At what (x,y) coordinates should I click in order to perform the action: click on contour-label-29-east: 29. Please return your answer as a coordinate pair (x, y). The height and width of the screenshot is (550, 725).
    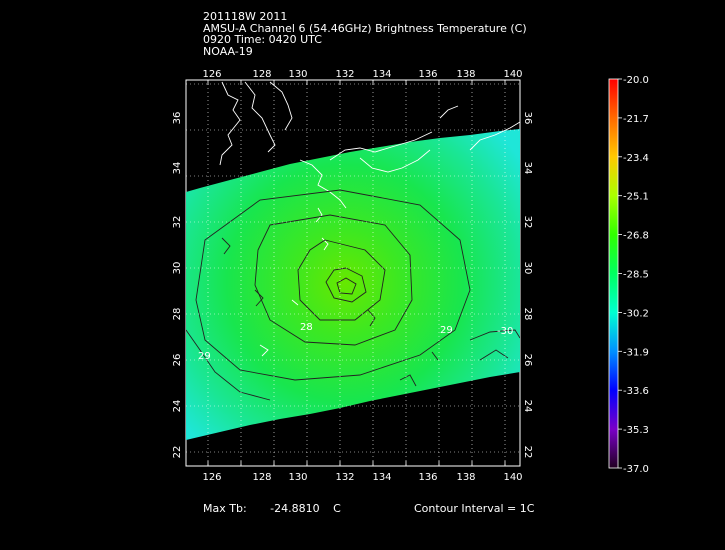
    Looking at the image, I should click on (446, 330).